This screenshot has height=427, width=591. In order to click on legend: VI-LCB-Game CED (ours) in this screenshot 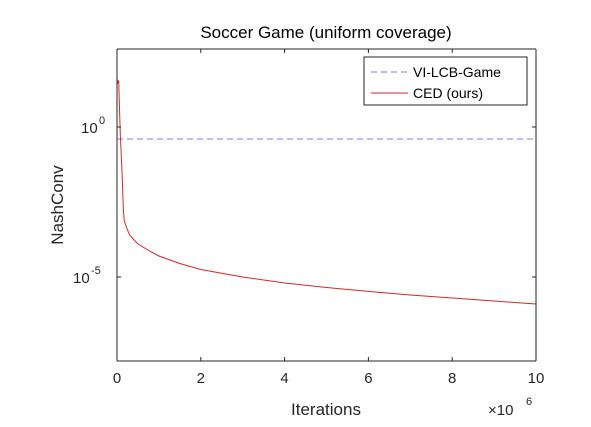, I will do `click(445, 81)`.